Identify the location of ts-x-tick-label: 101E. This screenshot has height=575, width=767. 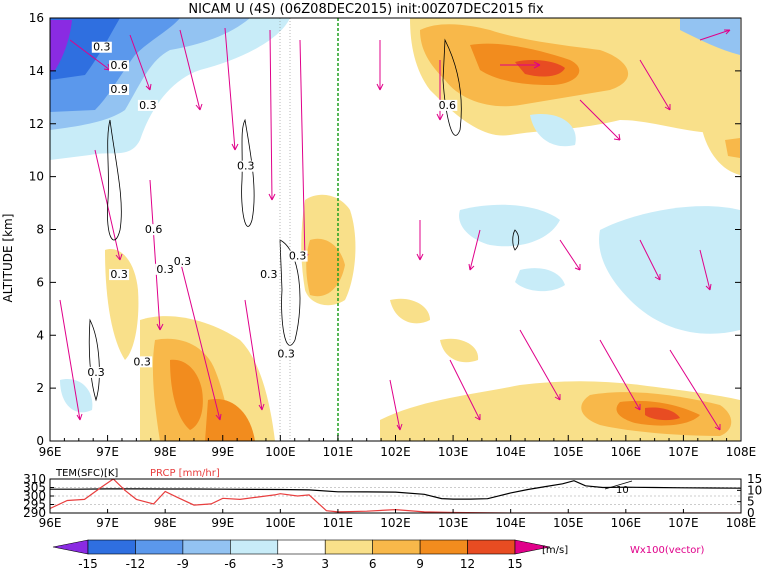
(338, 523).